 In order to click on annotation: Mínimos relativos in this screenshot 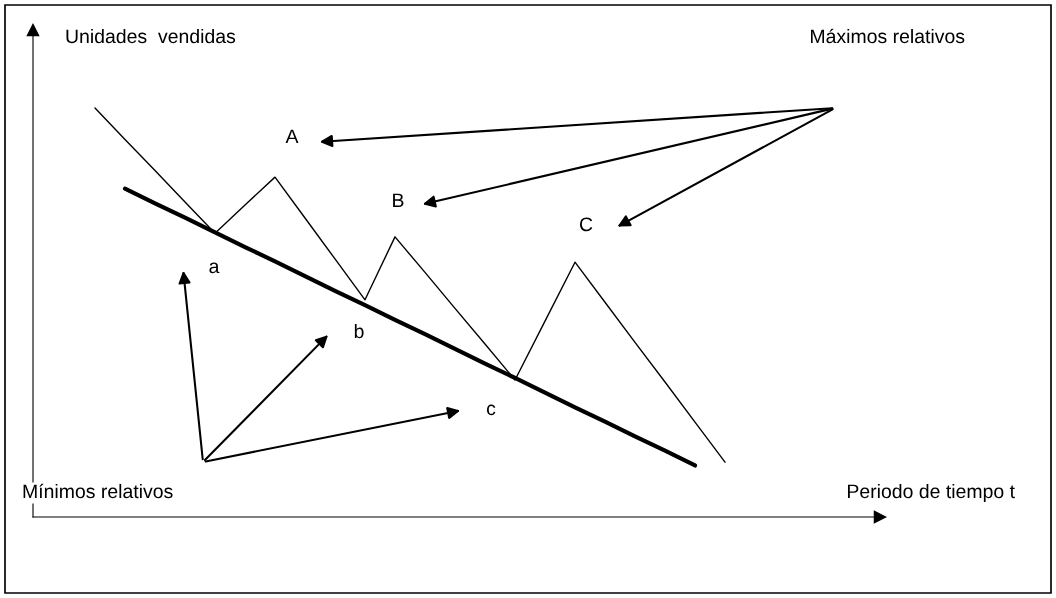, I will do `click(98, 491)`.